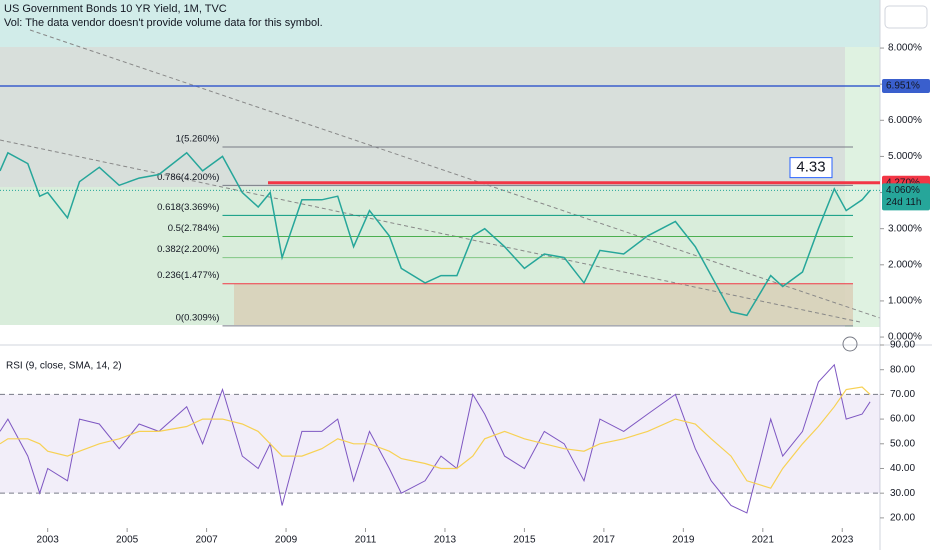 The image size is (932, 550). What do you see at coordinates (188, 275) in the screenshot?
I see `fib-label: 0.236(1.477%)` at bounding box center [188, 275].